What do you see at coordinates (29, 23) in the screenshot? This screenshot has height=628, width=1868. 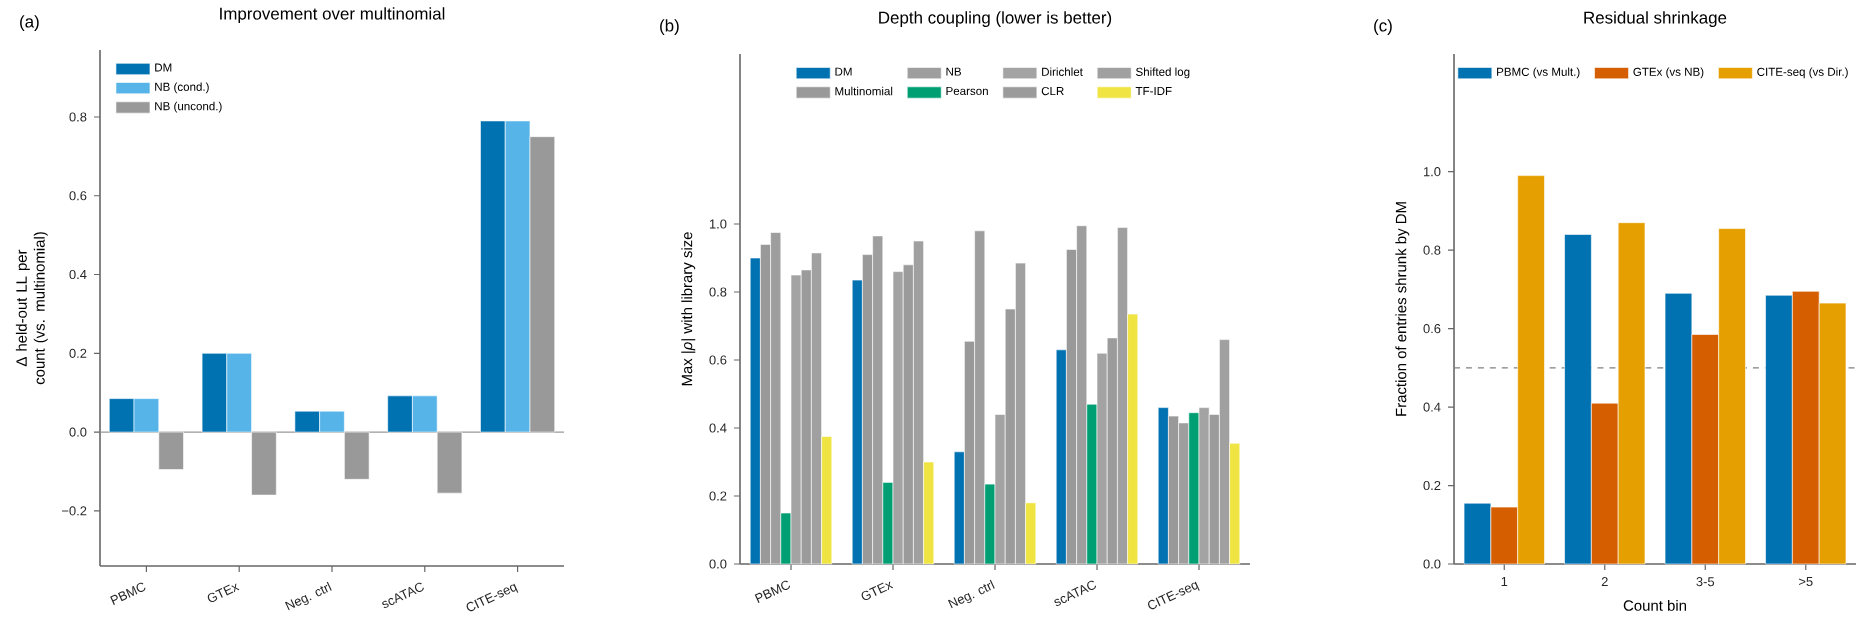 I see `text: (a)` at bounding box center [29, 23].